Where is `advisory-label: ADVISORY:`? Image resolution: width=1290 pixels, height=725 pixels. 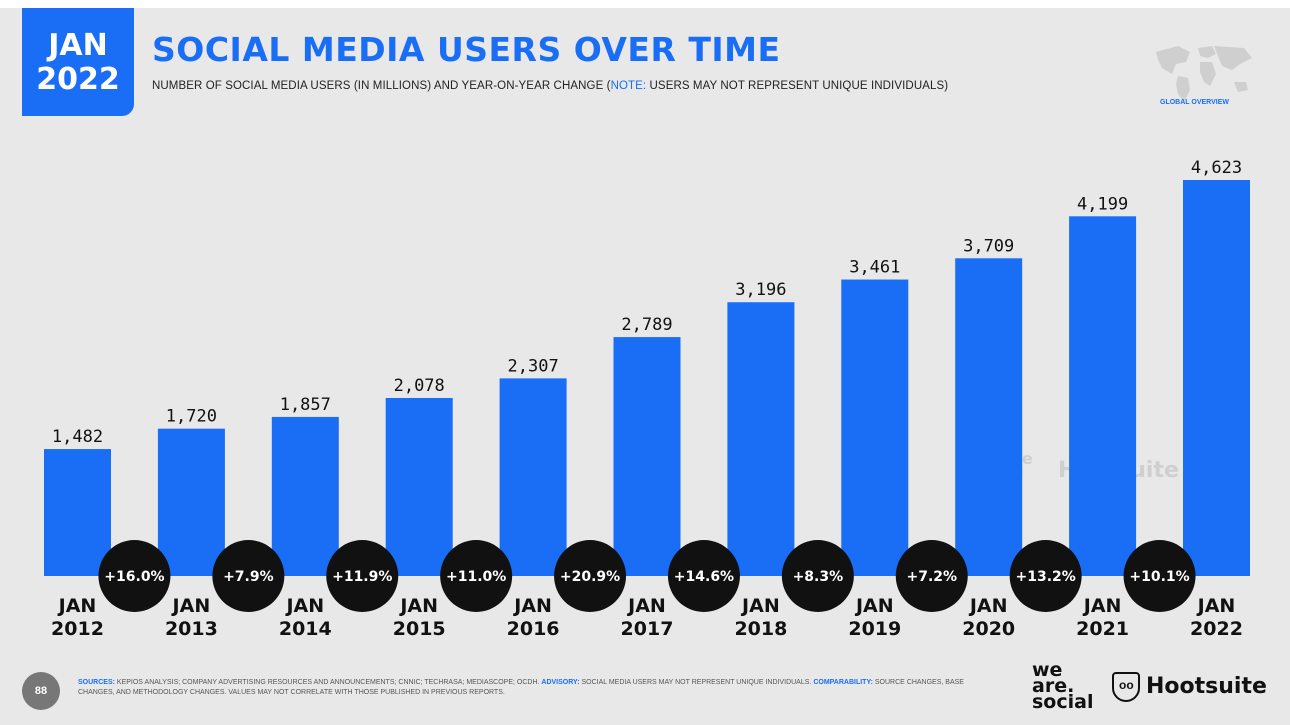 advisory-label: ADVISORY: is located at coordinates (560, 682).